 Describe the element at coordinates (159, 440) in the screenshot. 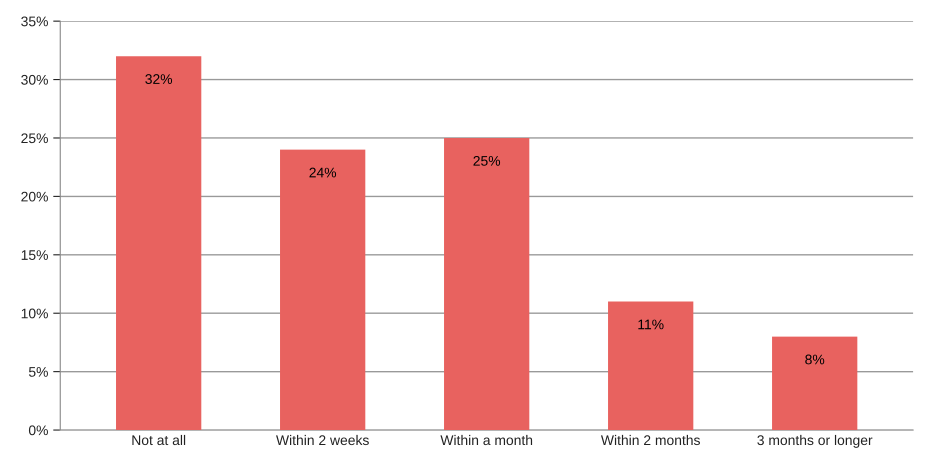

I see `x-tick-label: Not at all` at that location.